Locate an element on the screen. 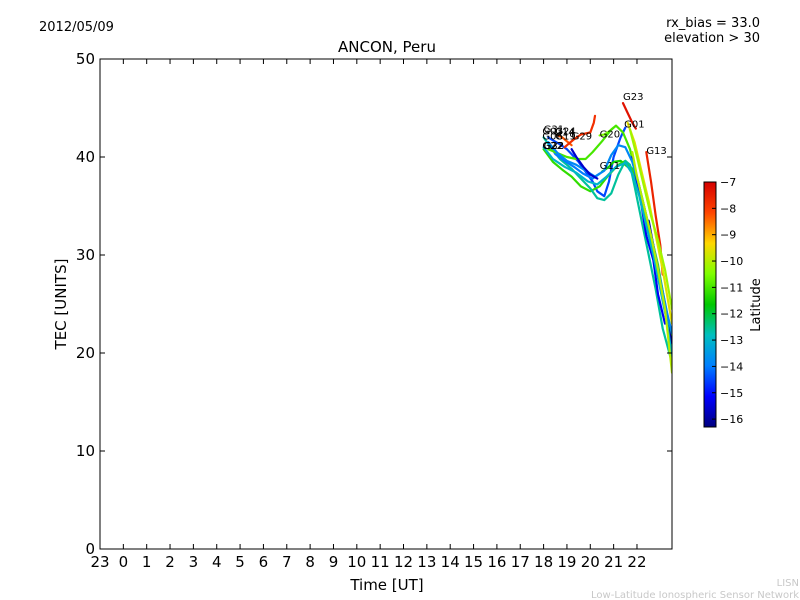 Image resolution: width=800 pixels, height=600 pixels. colorbar is located at coordinates (710, 304).